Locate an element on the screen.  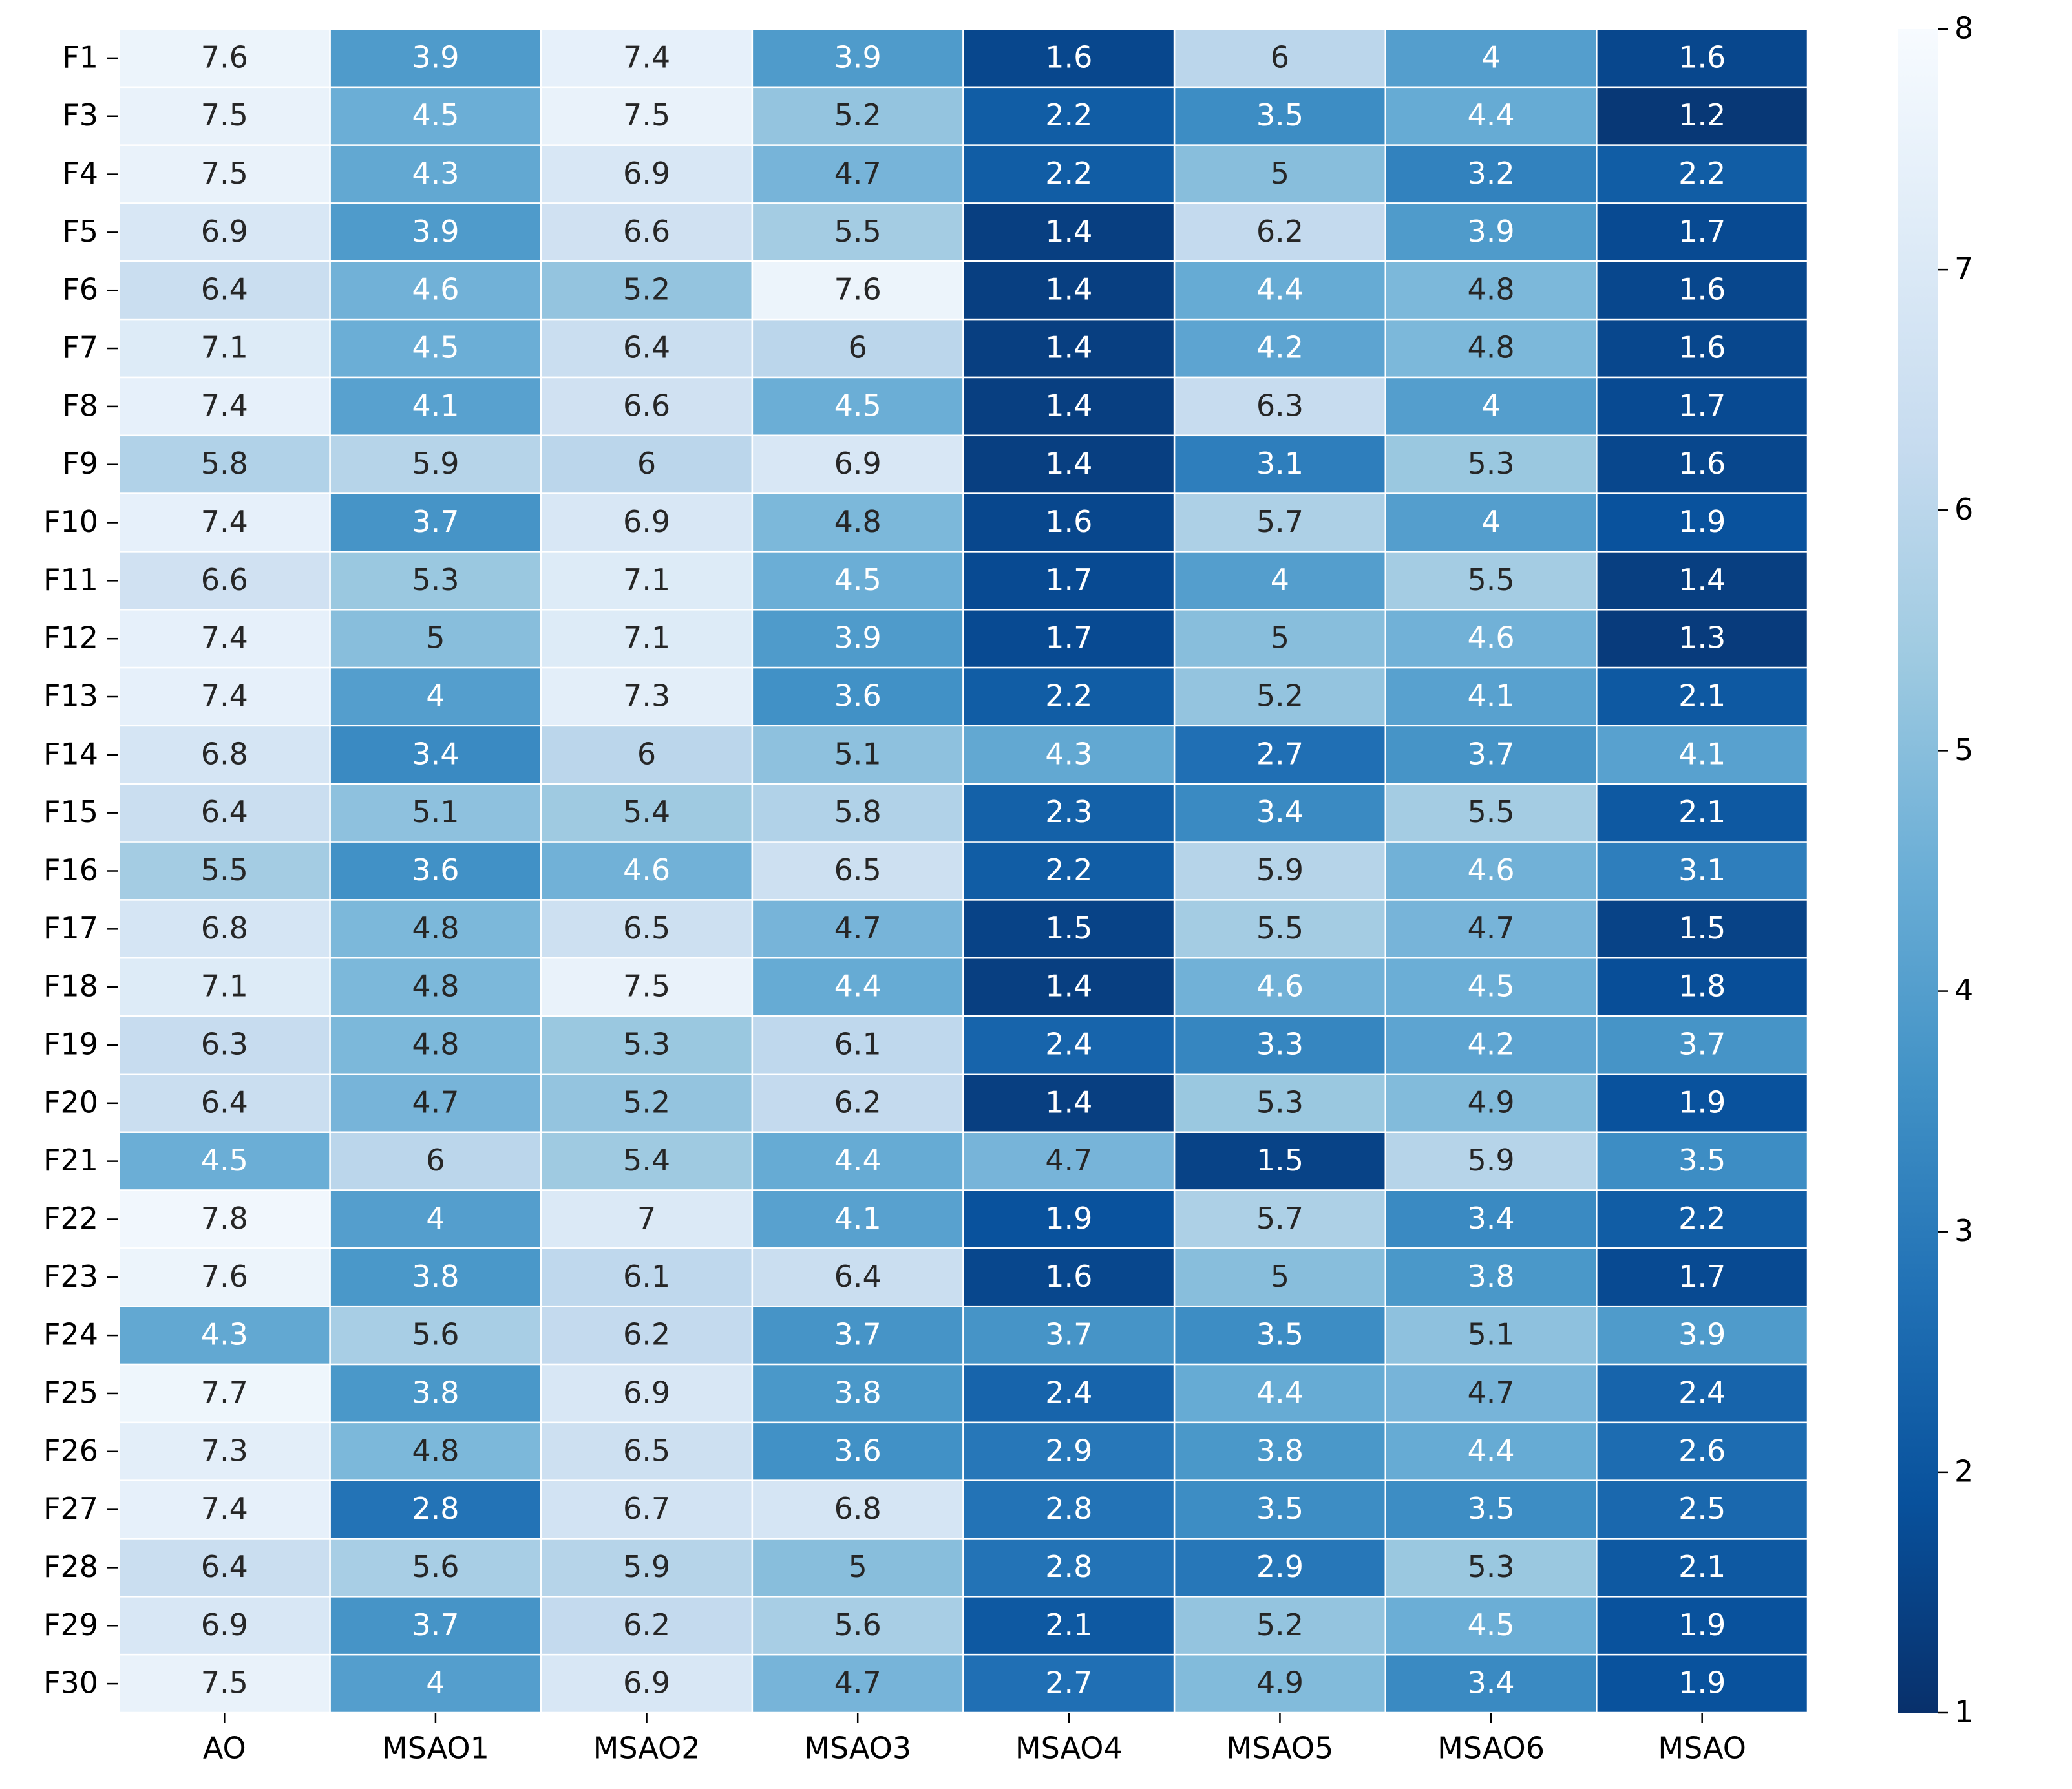
cell-label: 5 is located at coordinates (435, 637).